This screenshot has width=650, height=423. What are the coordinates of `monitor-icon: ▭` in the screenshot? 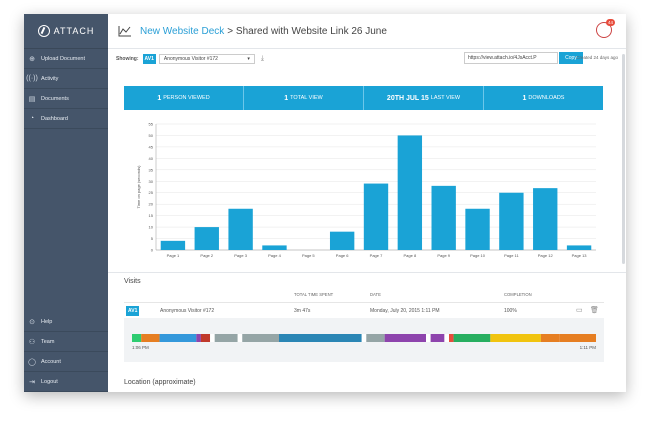 It's located at (579, 310).